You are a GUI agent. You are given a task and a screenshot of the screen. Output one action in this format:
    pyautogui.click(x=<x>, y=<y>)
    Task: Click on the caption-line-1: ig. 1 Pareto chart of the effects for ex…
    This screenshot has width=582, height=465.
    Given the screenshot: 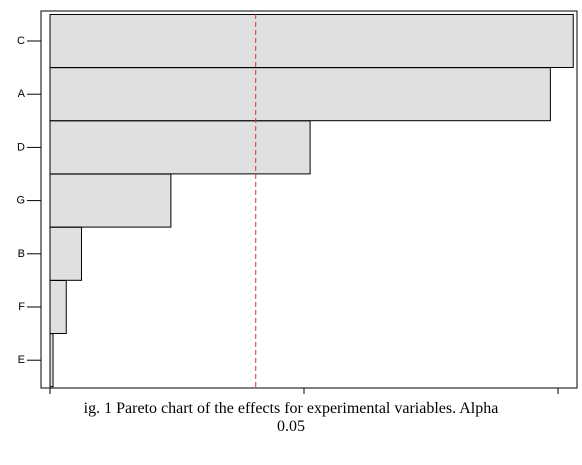 What is the action you would take?
    pyautogui.click(x=291, y=408)
    